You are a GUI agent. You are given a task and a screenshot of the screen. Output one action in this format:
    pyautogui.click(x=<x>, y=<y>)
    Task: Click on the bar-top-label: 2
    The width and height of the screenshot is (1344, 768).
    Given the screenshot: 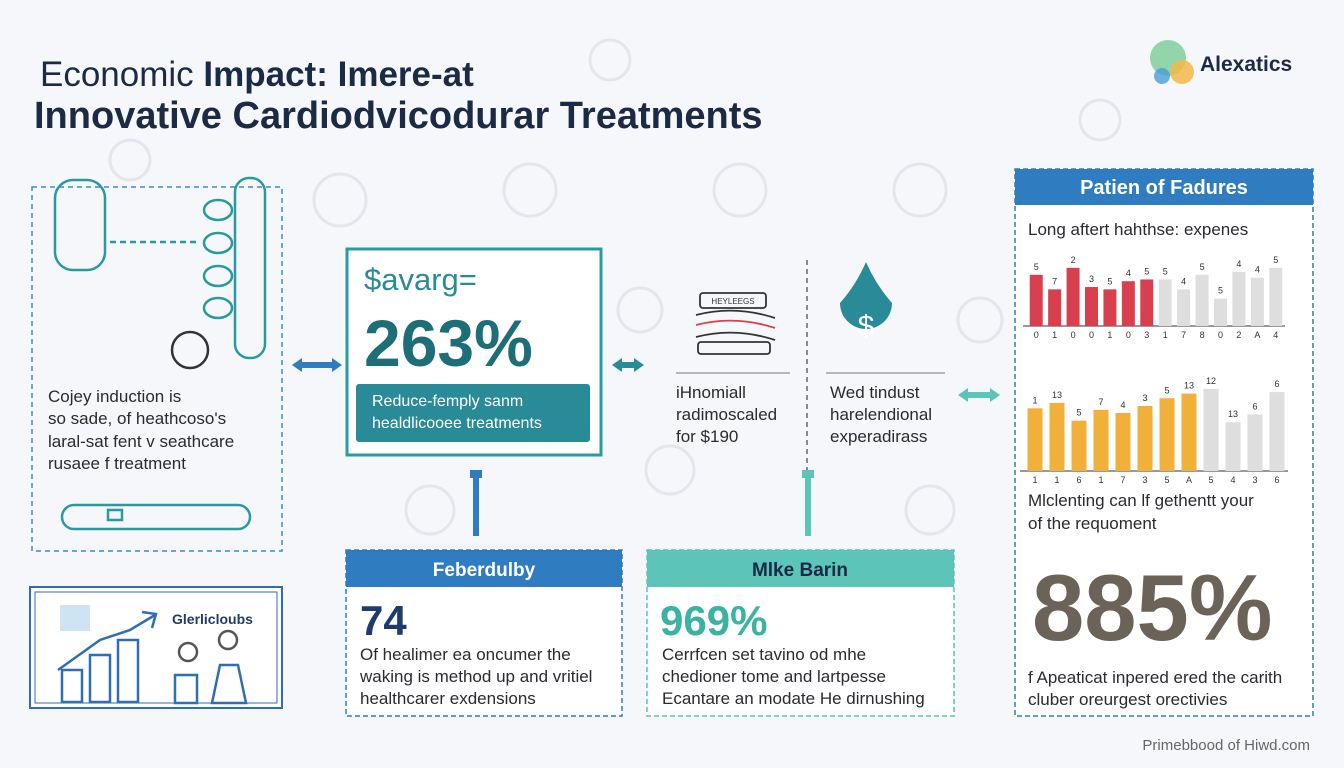 What is the action you would take?
    pyautogui.click(x=1073, y=260)
    